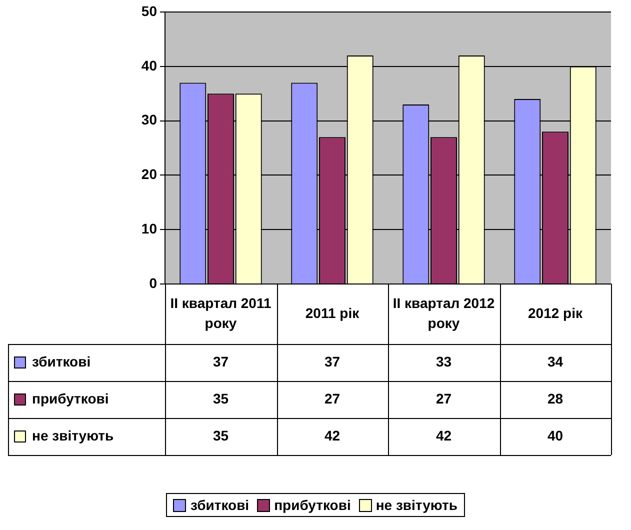 The width and height of the screenshot is (631, 530). I want to click on x-tick-label: II квартал 2012 року, so click(443, 312).